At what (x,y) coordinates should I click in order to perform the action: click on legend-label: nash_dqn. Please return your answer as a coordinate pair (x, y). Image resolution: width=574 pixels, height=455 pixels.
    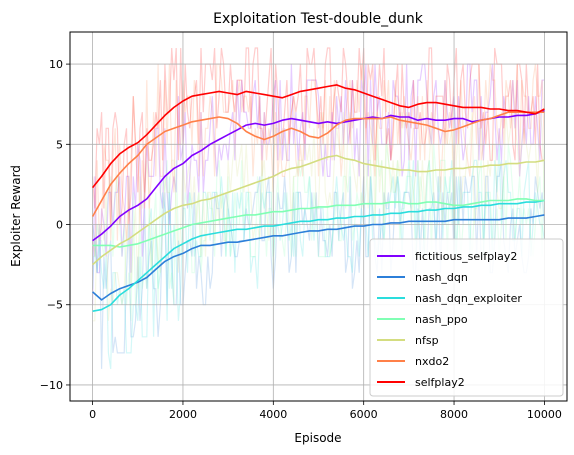
    Looking at the image, I should click on (441, 277).